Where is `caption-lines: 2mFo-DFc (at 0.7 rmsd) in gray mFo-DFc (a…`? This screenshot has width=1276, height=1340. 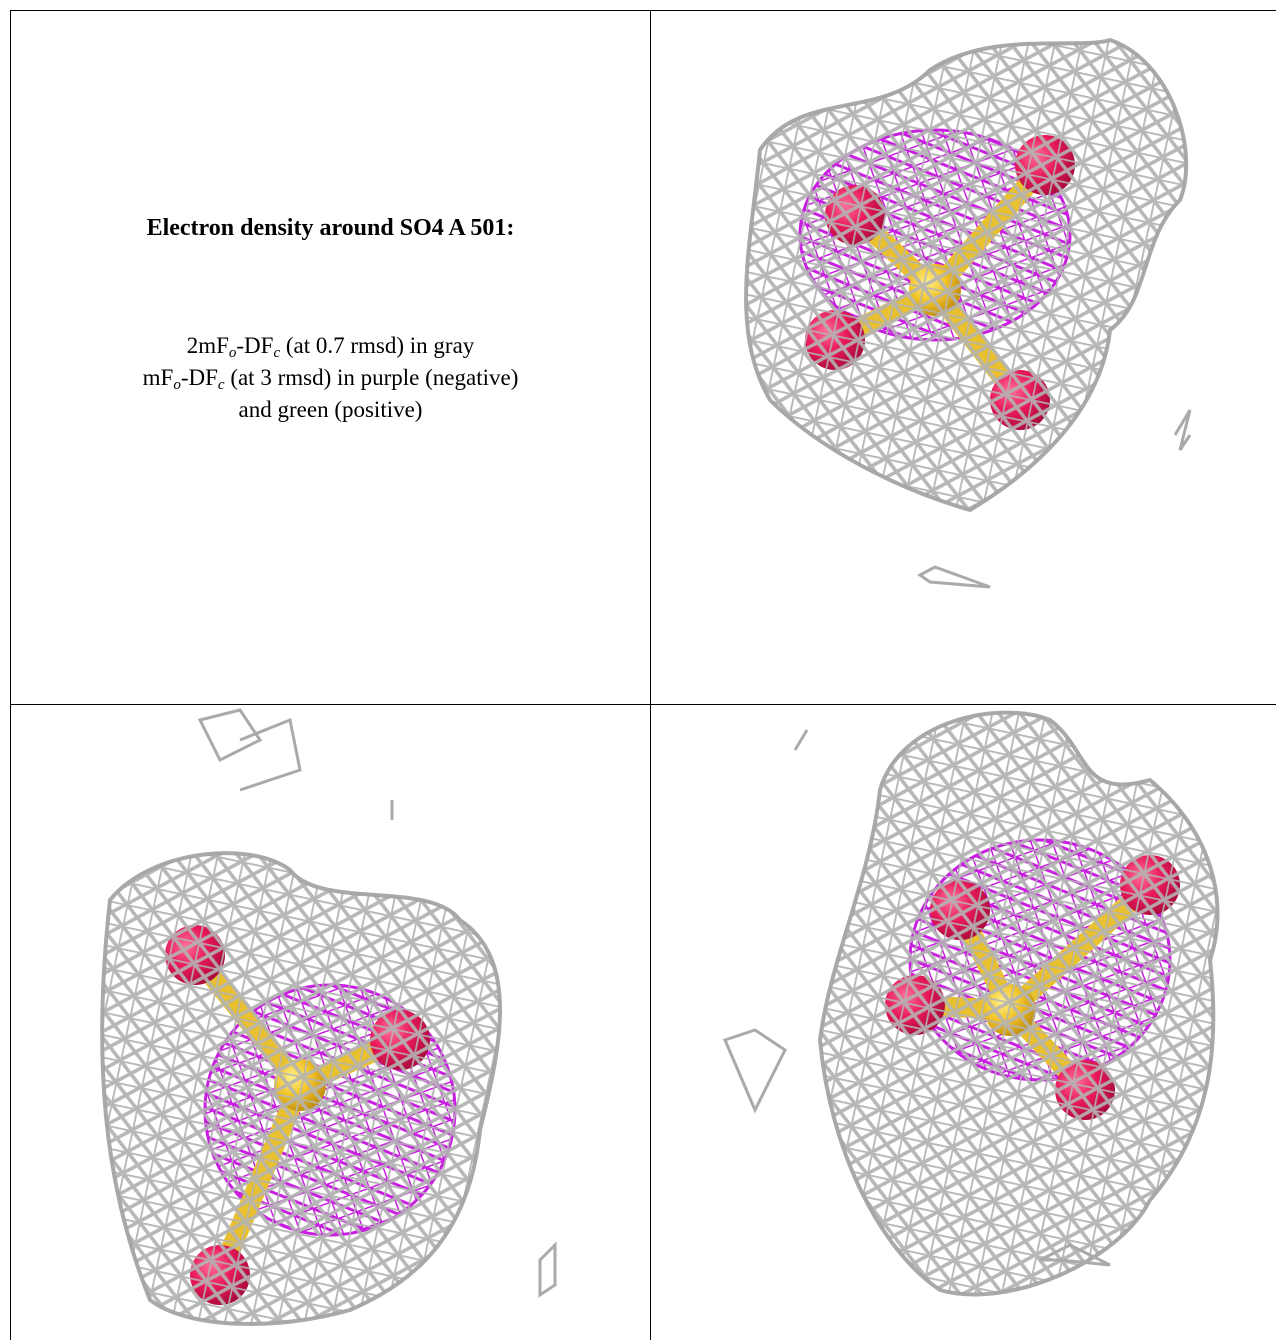 caption-lines: 2mFo-DFc (at 0.7 rmsd) in gray mFo-DFc (a… is located at coordinates (330, 378).